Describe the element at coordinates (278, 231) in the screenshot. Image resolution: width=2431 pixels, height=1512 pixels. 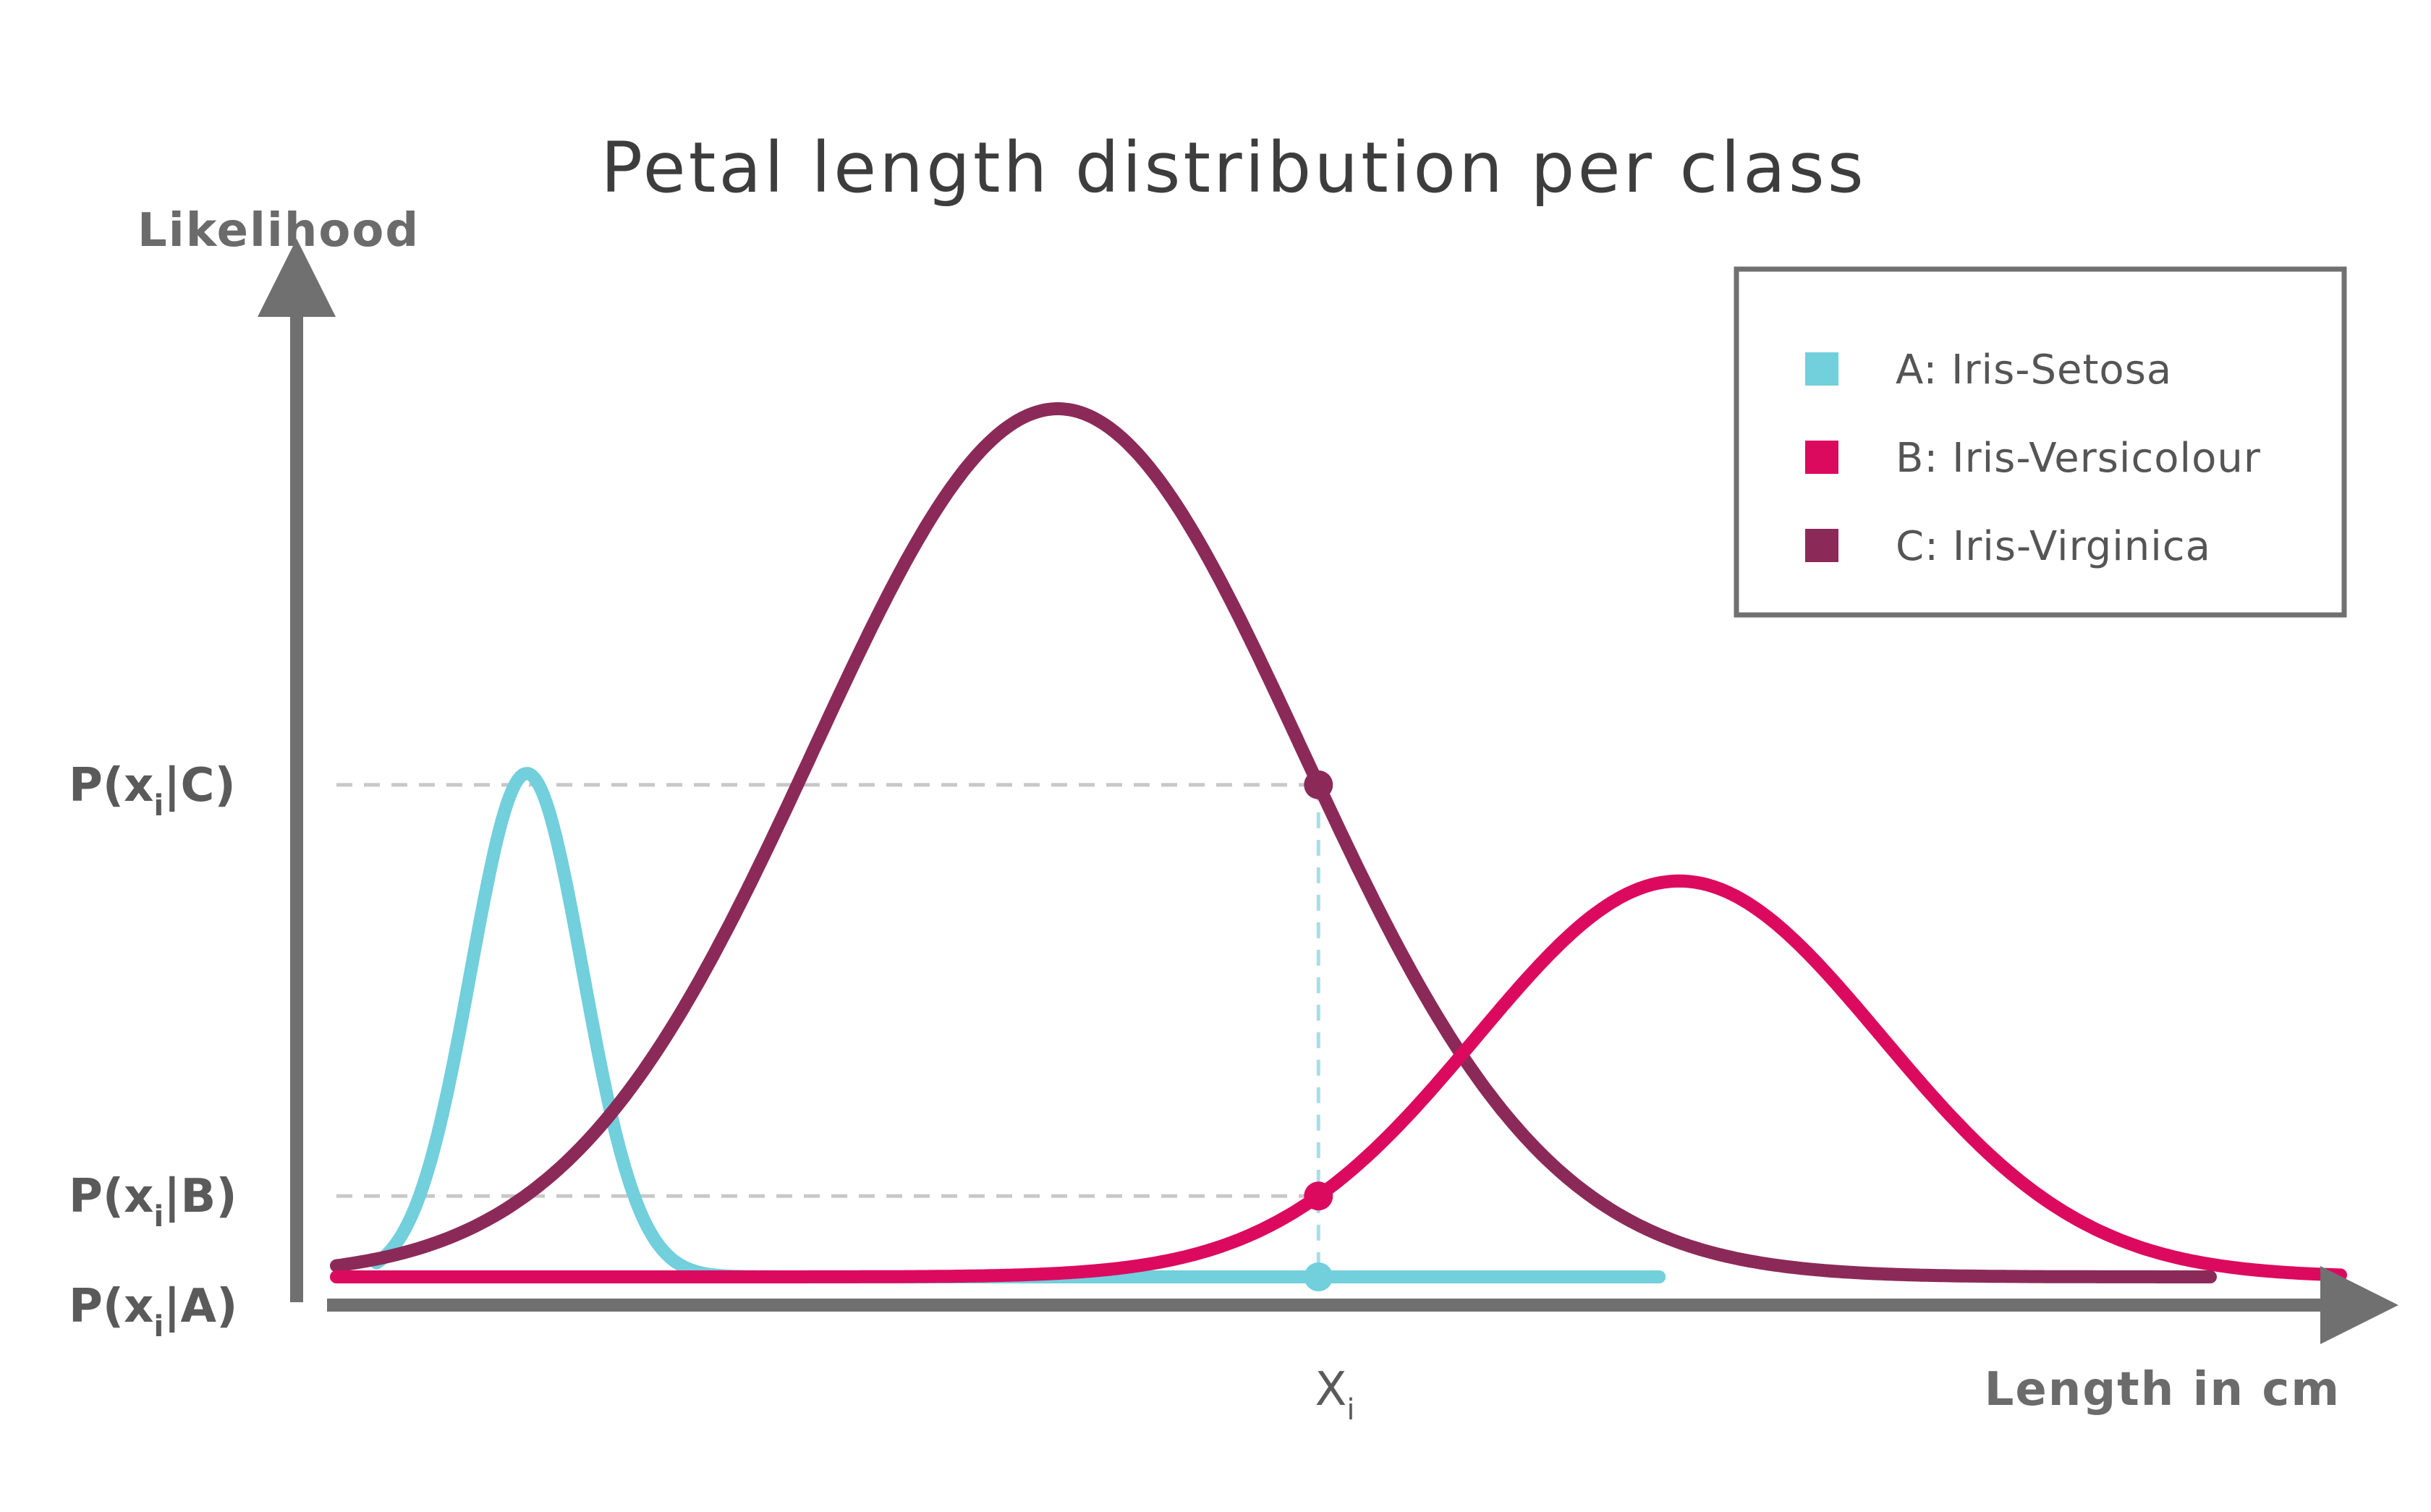
I see `y-axis-label: Likelihood` at that location.